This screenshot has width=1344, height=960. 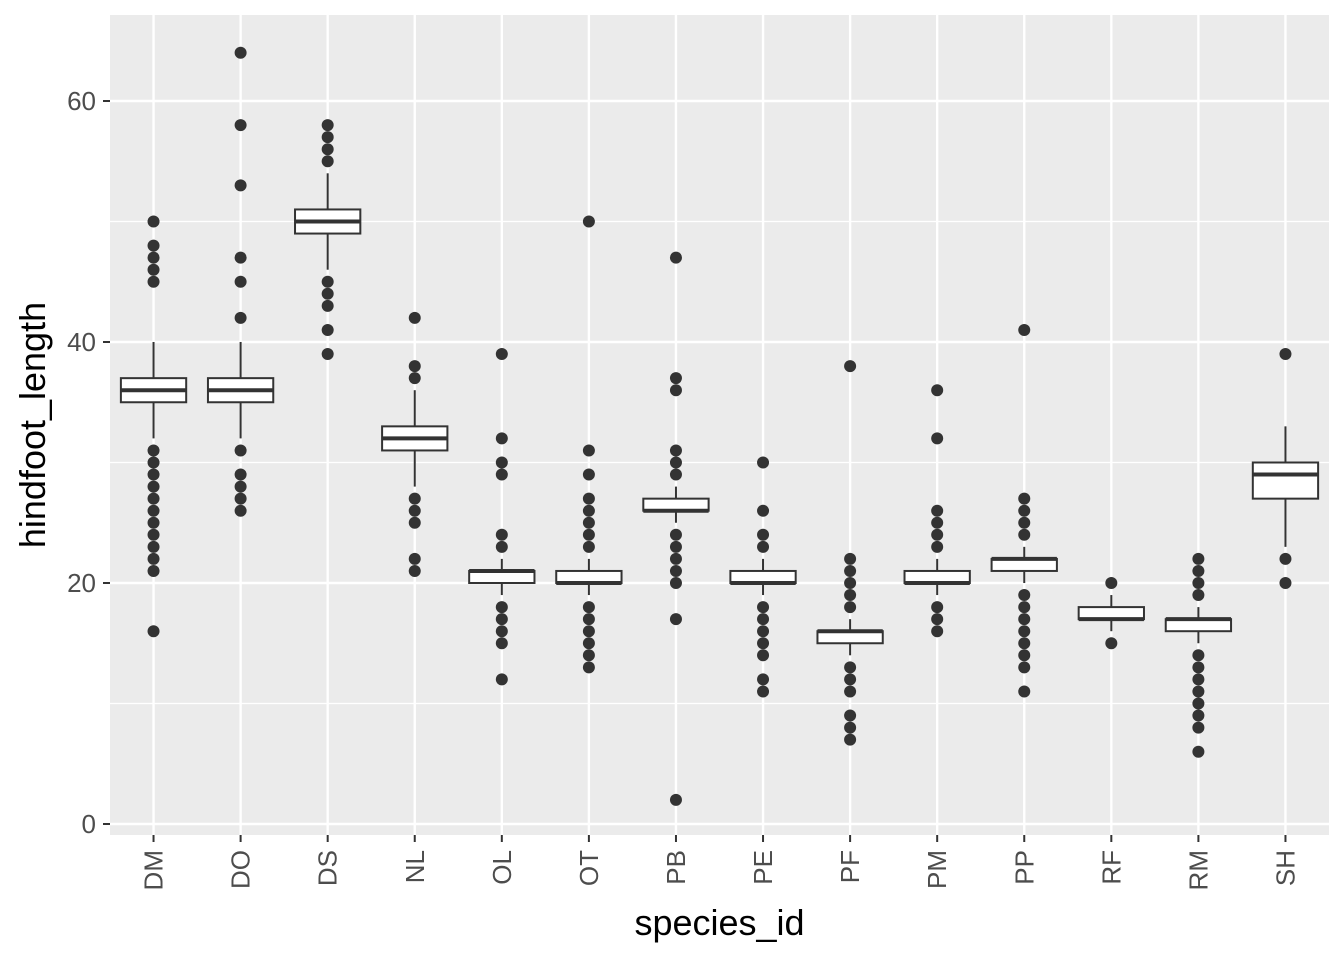 I want to click on x-tick-label: OL, so click(x=502, y=867).